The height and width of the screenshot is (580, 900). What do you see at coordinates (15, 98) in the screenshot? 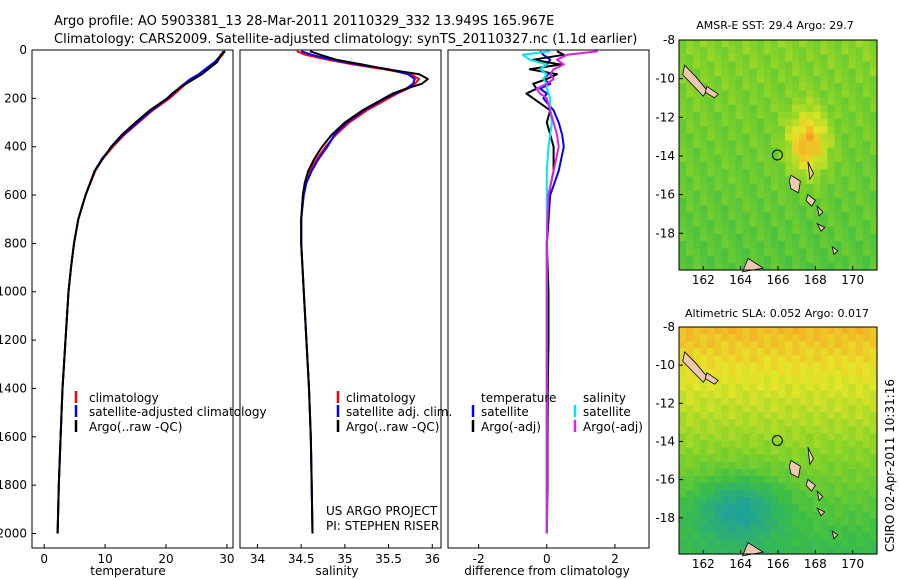
I see `depth-tick-label: 200` at bounding box center [15, 98].